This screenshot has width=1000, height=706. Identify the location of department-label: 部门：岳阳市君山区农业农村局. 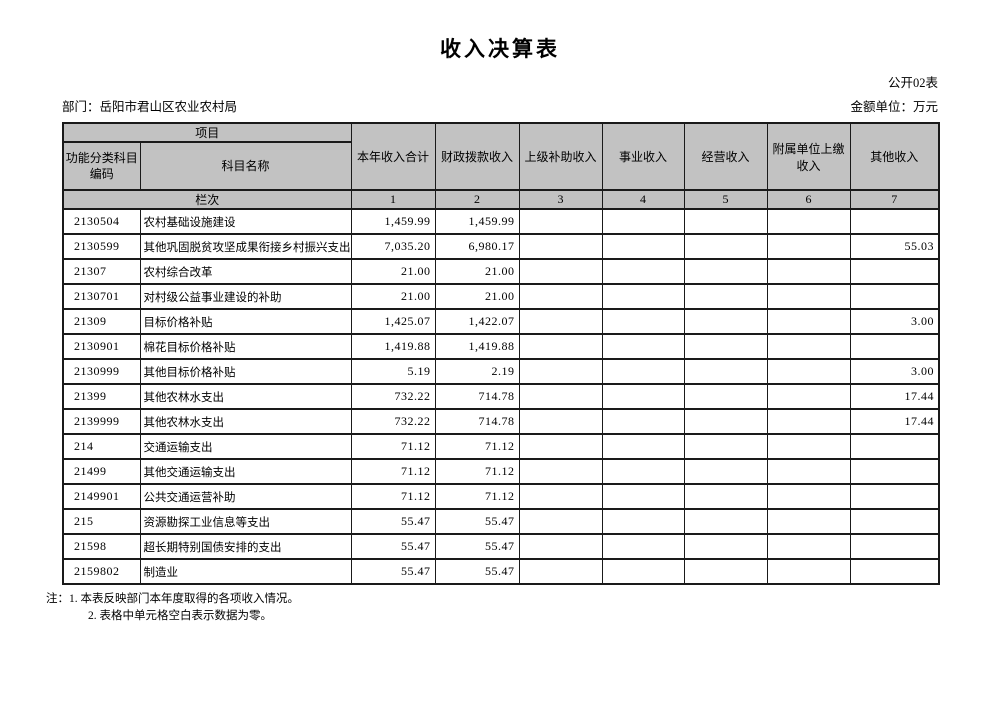
(150, 107).